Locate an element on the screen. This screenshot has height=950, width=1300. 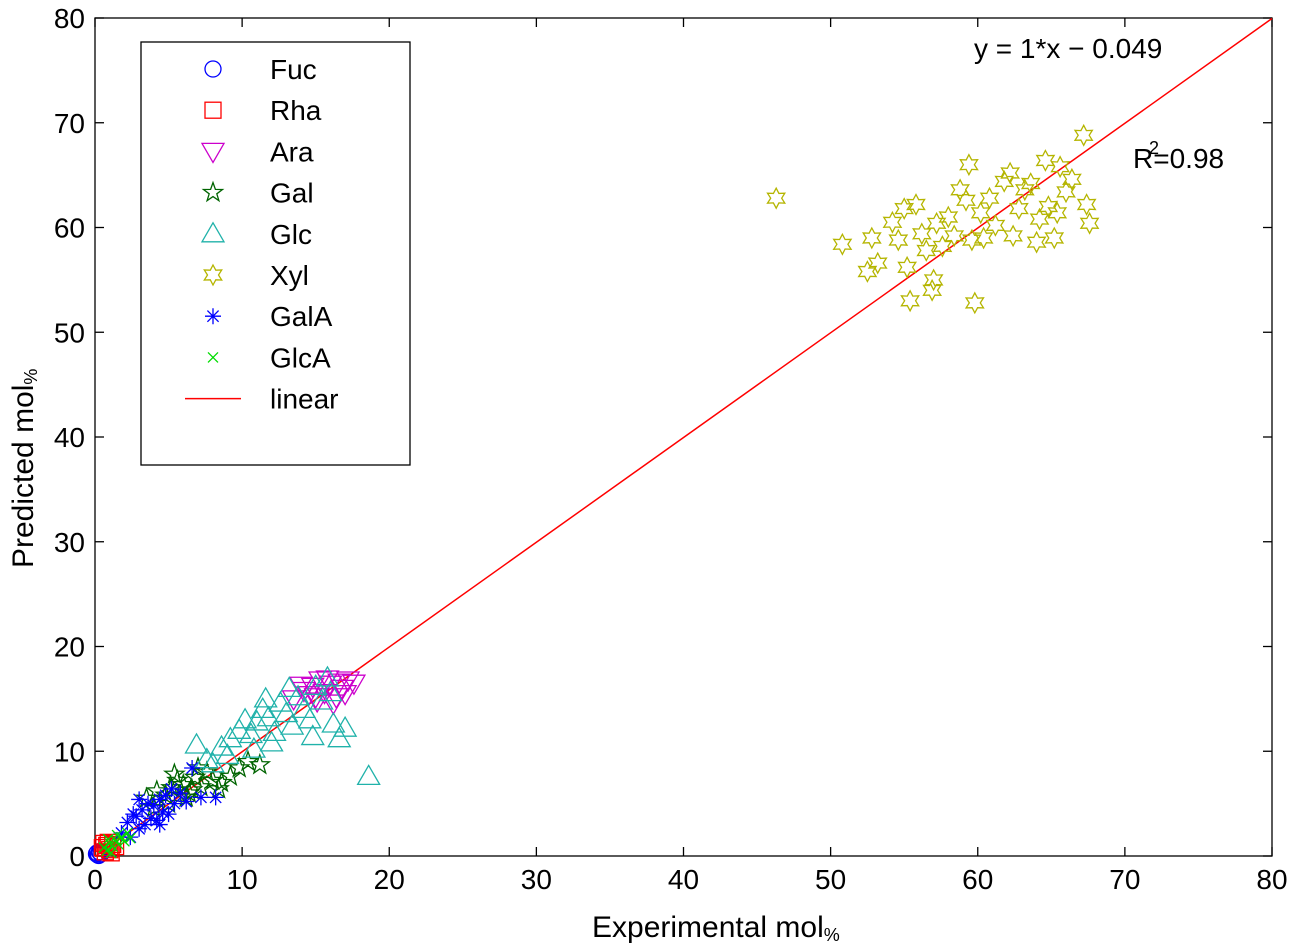
x-tick-label: 60 is located at coordinates (977, 879).